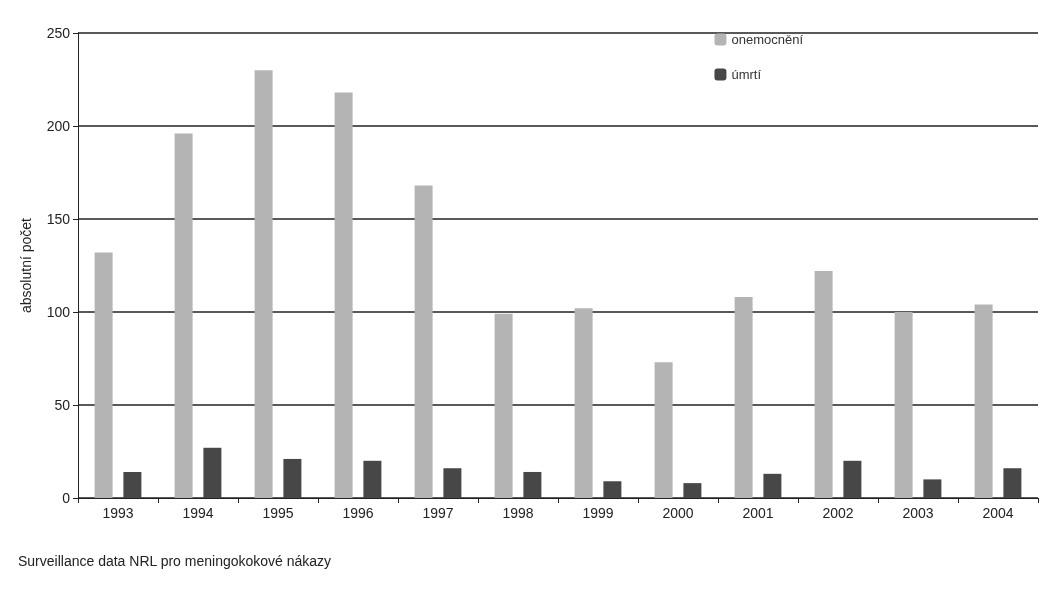  Describe the element at coordinates (518, 513) in the screenshot. I see `x-tick-label: 1998` at that location.